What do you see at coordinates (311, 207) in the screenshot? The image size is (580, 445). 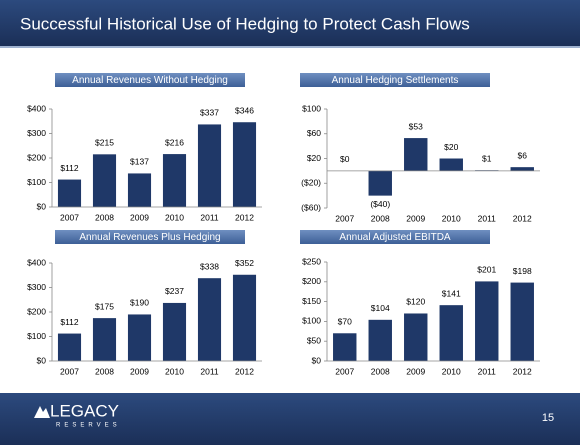 I see `y-tick-label: ($60)` at bounding box center [311, 207].